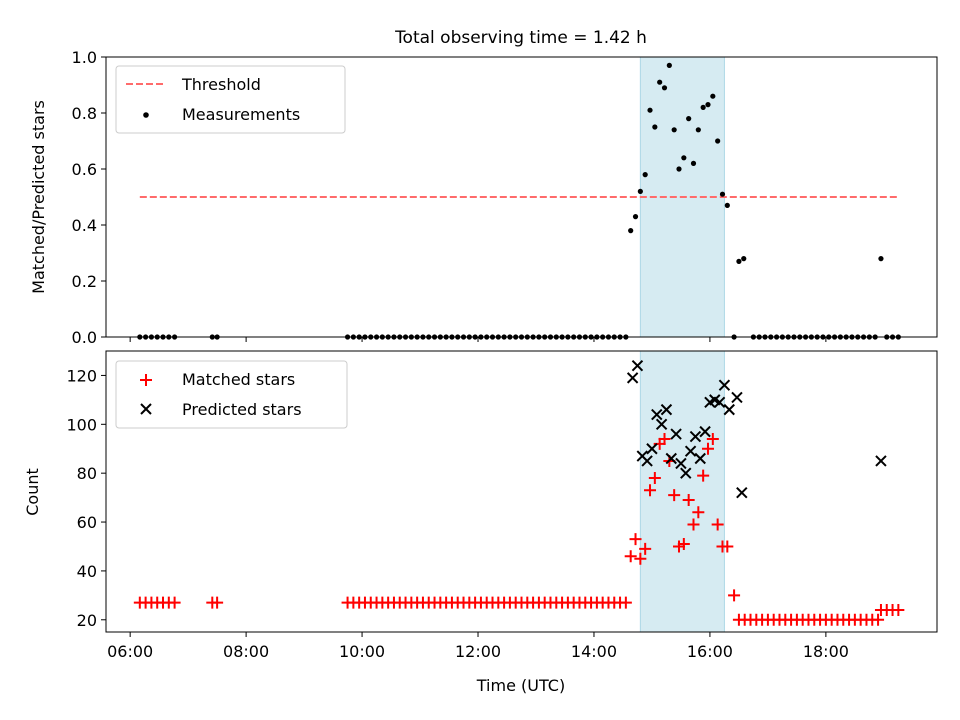 The height and width of the screenshot is (720, 960). What do you see at coordinates (478, 651) in the screenshot?
I see `x-tick-label: 12:00` at bounding box center [478, 651].